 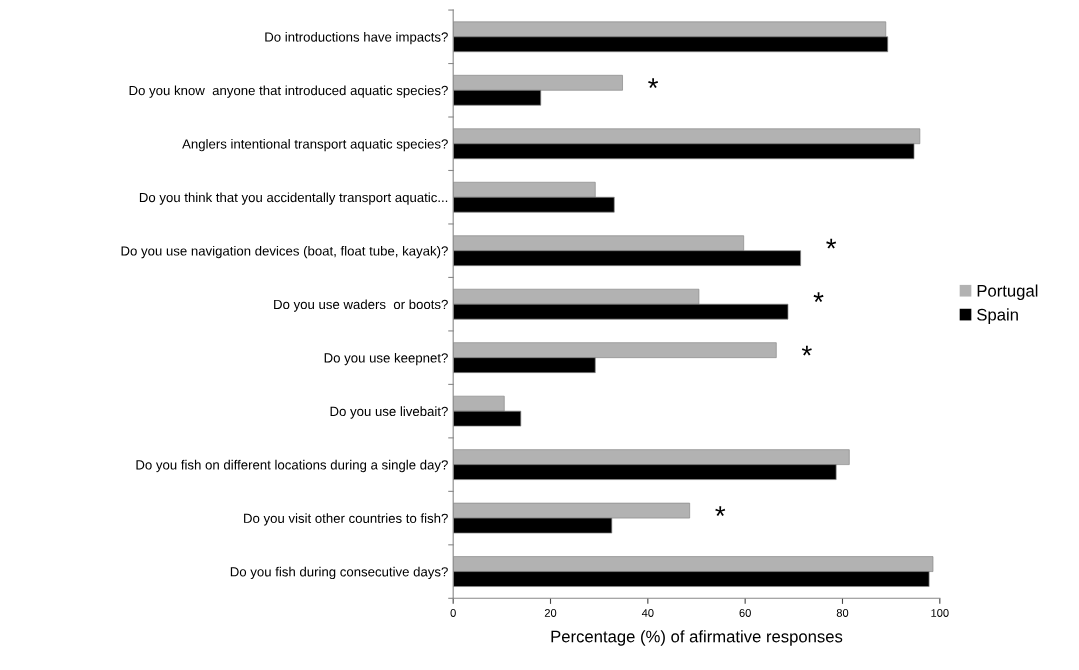 I want to click on x-tick-label: 100, so click(x=940, y=613).